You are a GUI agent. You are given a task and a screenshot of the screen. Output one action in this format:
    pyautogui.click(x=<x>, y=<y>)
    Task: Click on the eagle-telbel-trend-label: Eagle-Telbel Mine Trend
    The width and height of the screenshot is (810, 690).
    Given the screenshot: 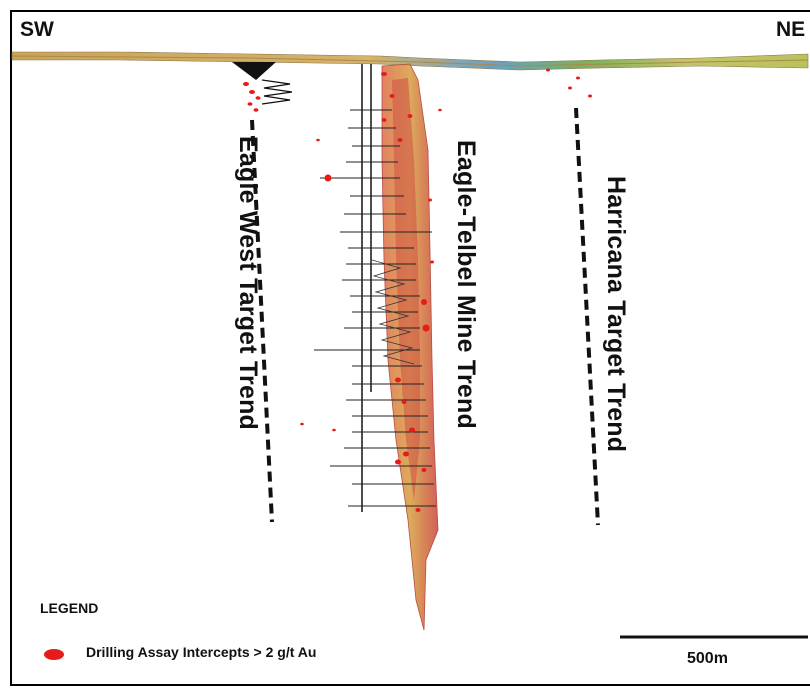 What is the action you would take?
    pyautogui.click(x=466, y=284)
    